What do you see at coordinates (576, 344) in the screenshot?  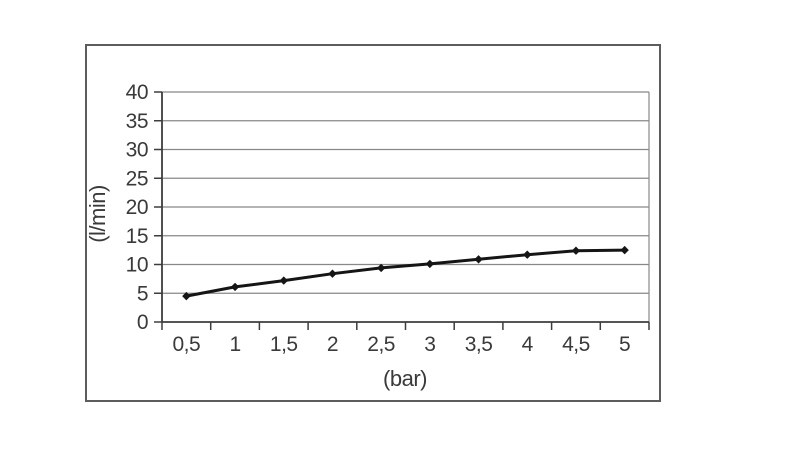 I see `x-tick-label-4,5: 4,5` at bounding box center [576, 344].